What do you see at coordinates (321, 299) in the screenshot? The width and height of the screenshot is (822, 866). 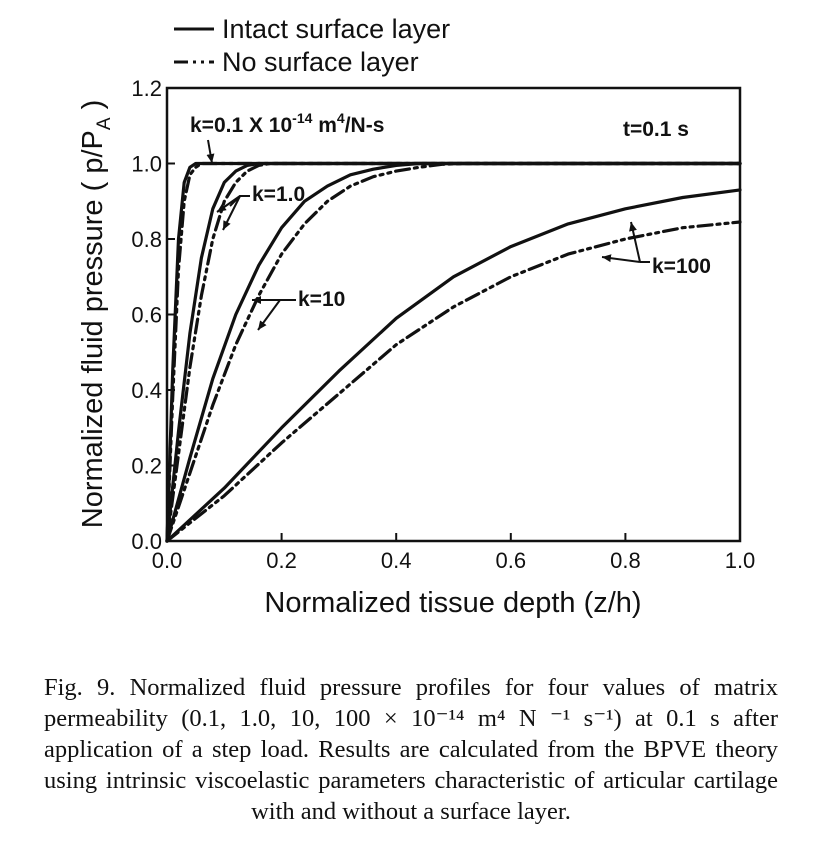 I see `annotation-k-10: k=10` at bounding box center [321, 299].